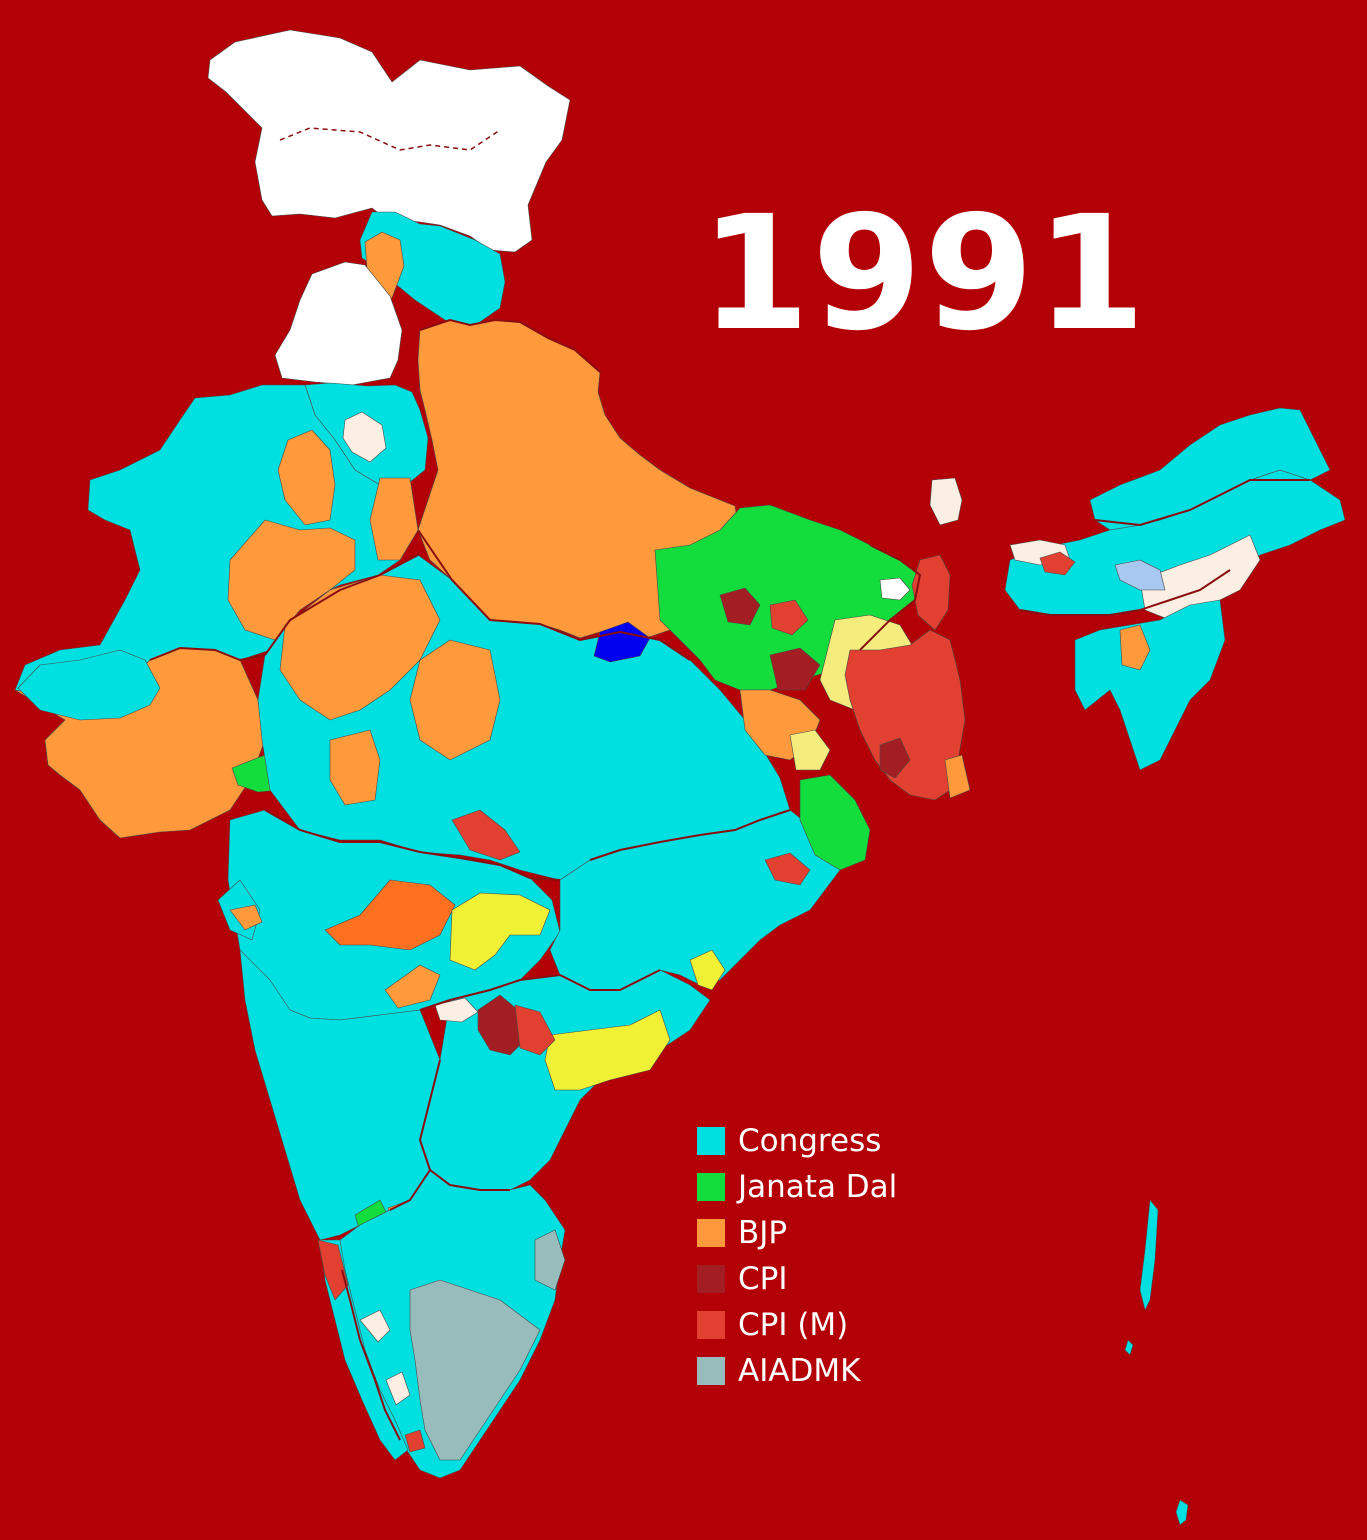 This screenshot has width=1367, height=1540. I want to click on legend-label-cpi-m: CPI (M), so click(793, 1325).